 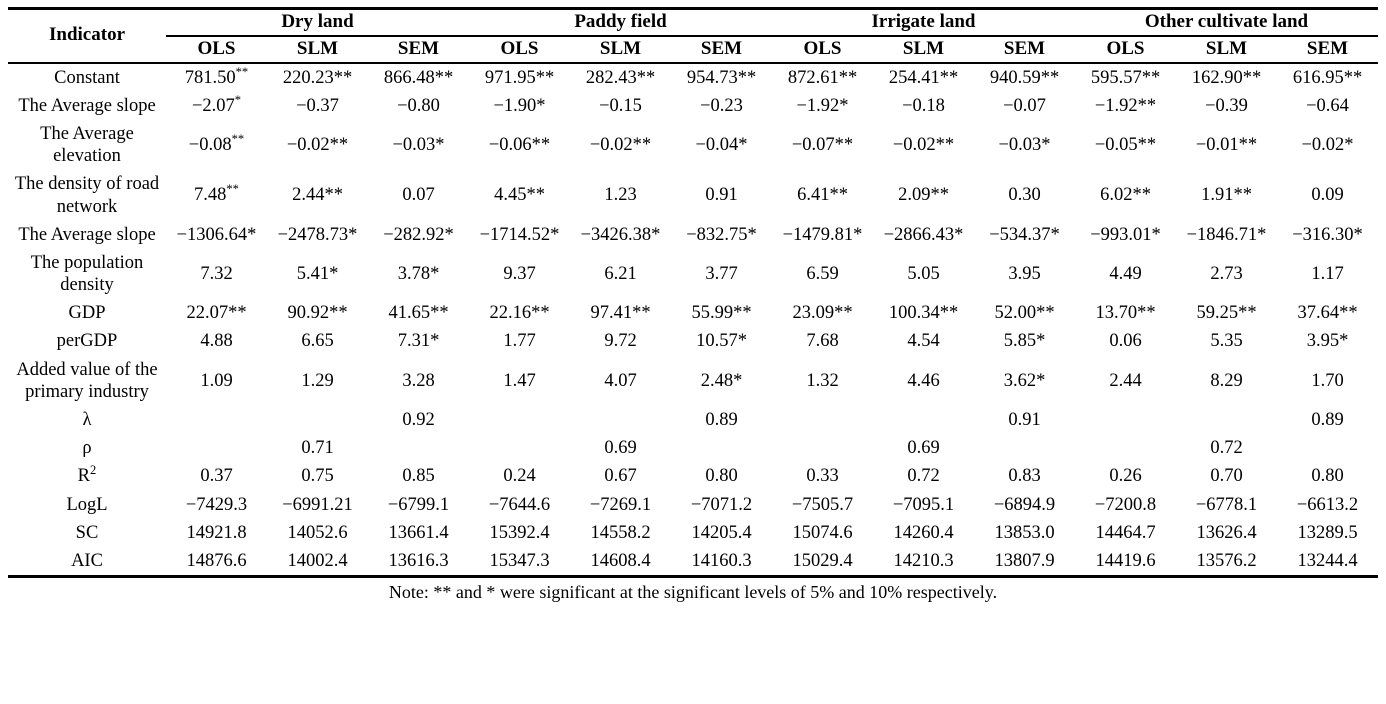 I want to click on table-cell: 0.80, so click(x=721, y=476).